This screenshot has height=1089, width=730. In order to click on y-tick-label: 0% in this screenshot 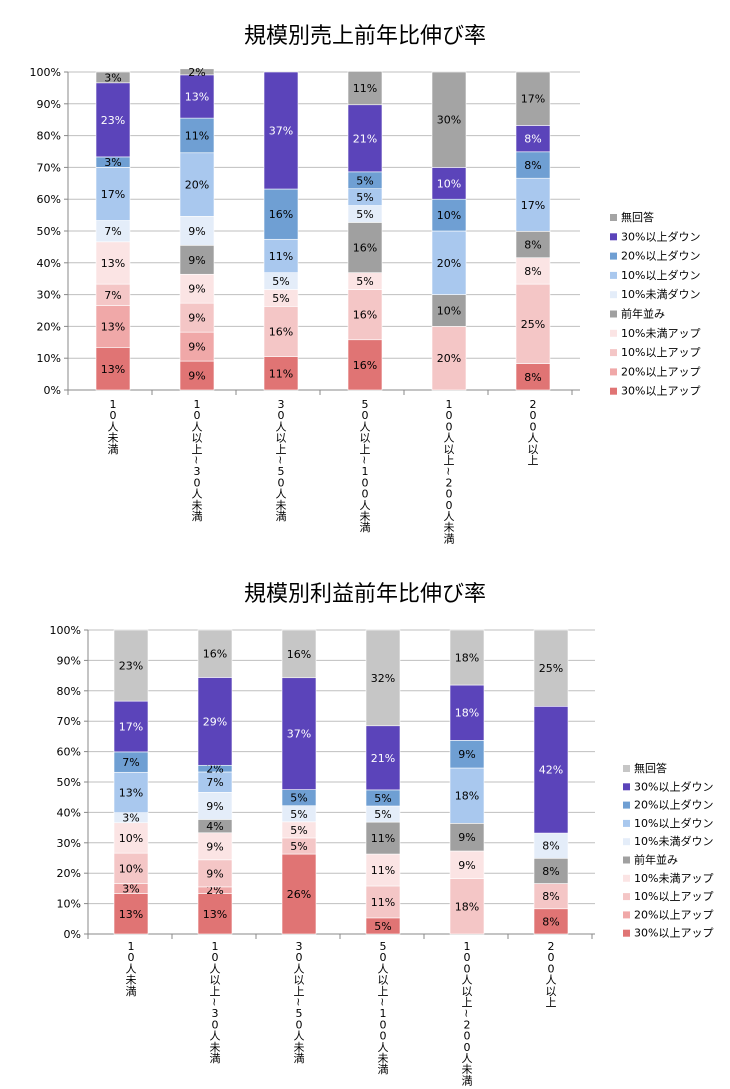, I will do `click(72, 934)`.